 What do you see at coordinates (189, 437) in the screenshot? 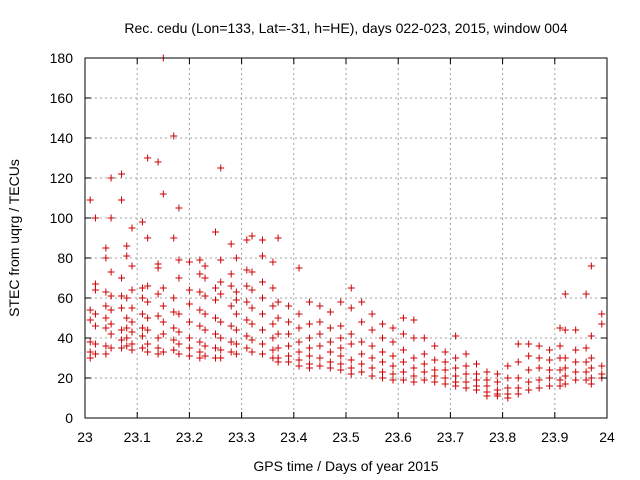
I see `x-tick-label: 23.2` at bounding box center [189, 437].